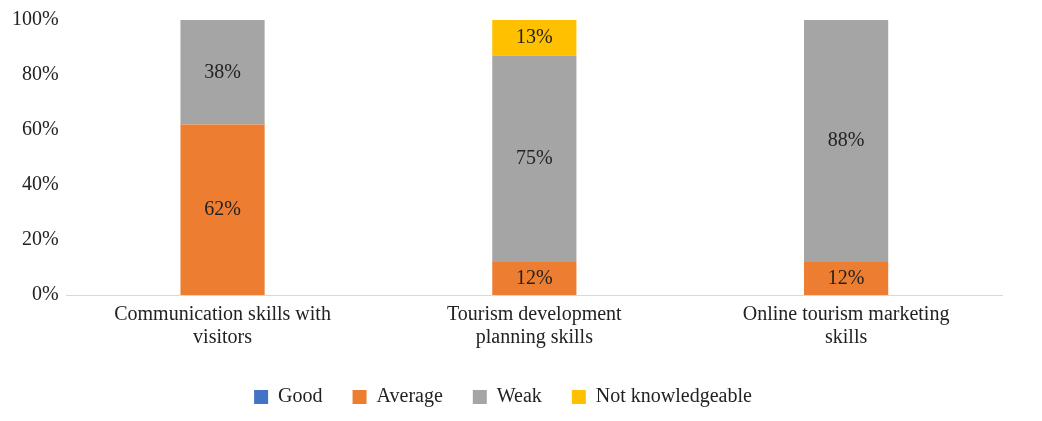  Describe the element at coordinates (300, 395) in the screenshot. I see `legend-label: Good` at that location.